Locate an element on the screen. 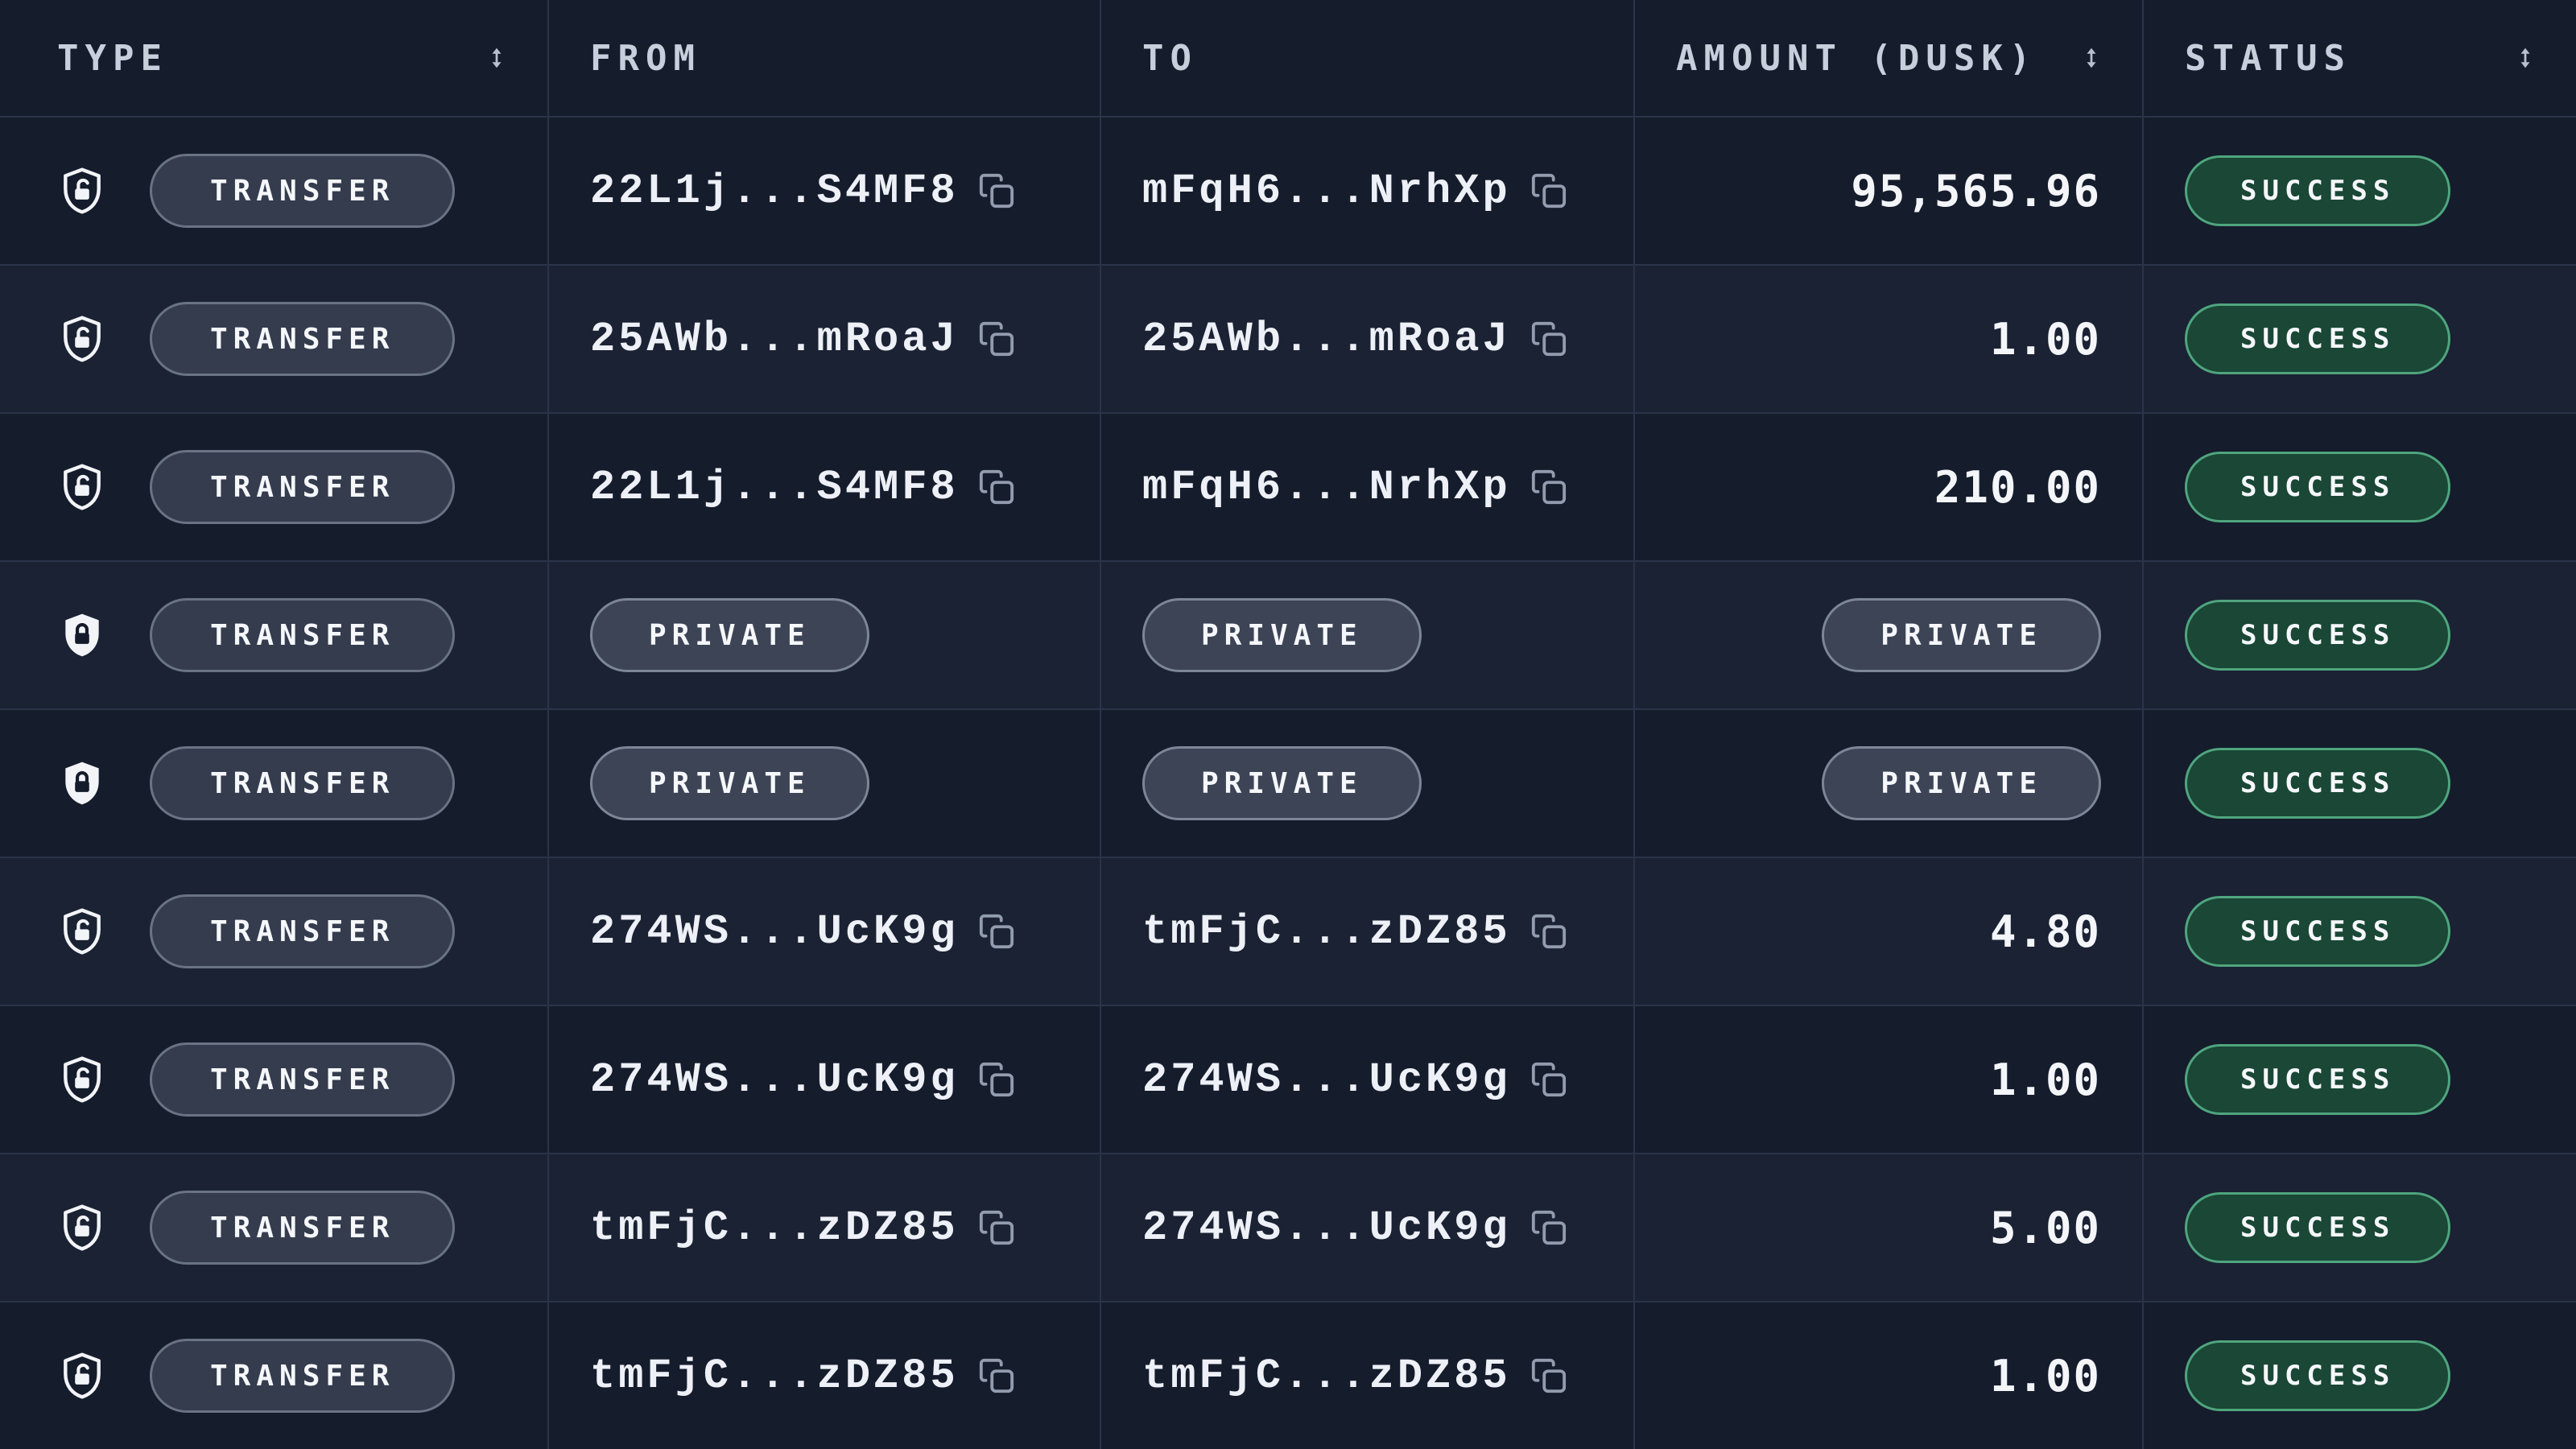 The width and height of the screenshot is (2576, 1449). from-private-badge: PRIVATE is located at coordinates (729, 635).